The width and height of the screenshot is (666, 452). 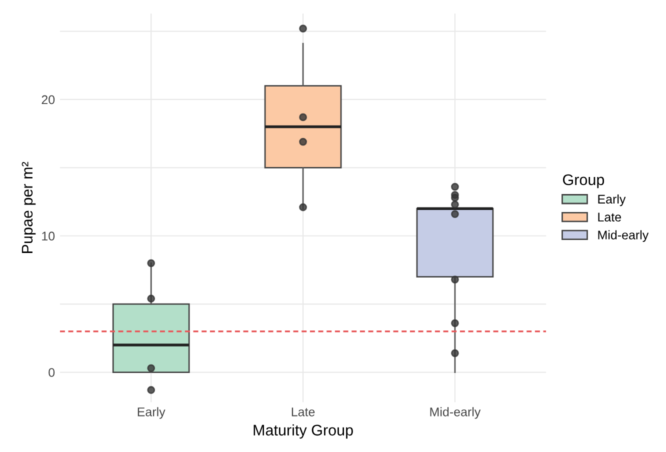 What do you see at coordinates (48, 99) in the screenshot?
I see `y-tick-label: 20` at bounding box center [48, 99].